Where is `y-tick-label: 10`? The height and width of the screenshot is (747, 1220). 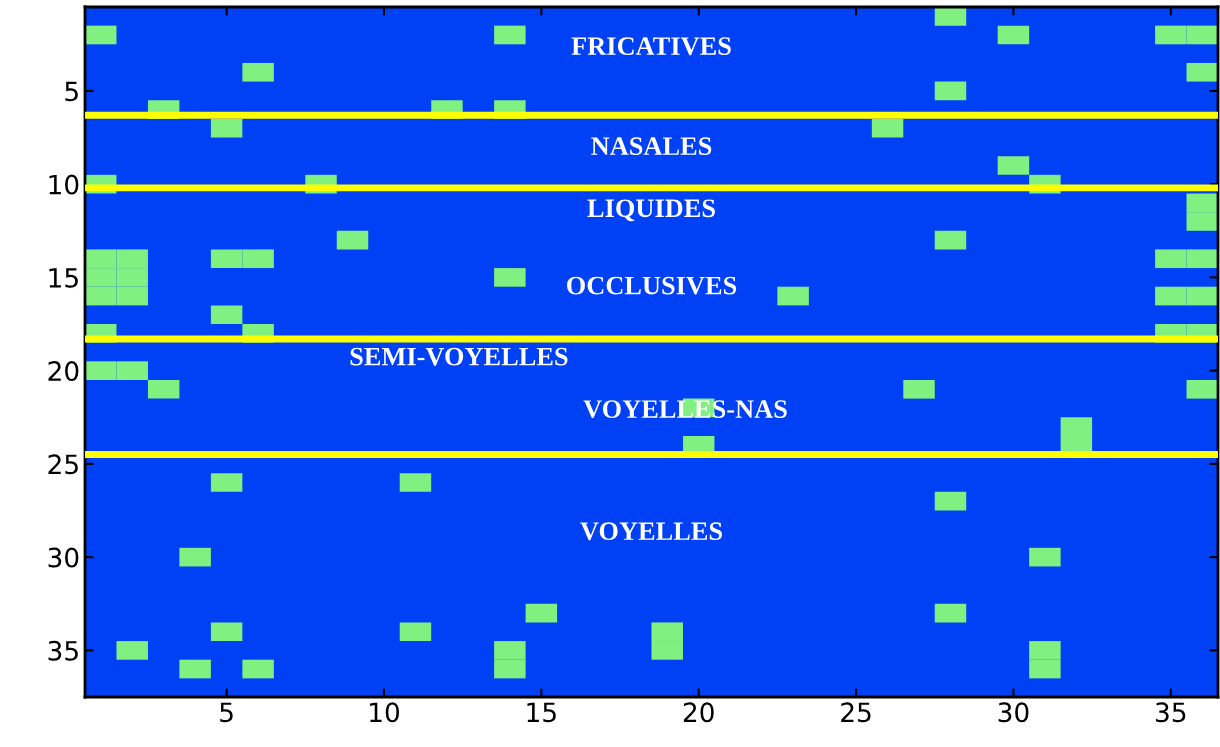
y-tick-label: 10 is located at coordinates (64, 184).